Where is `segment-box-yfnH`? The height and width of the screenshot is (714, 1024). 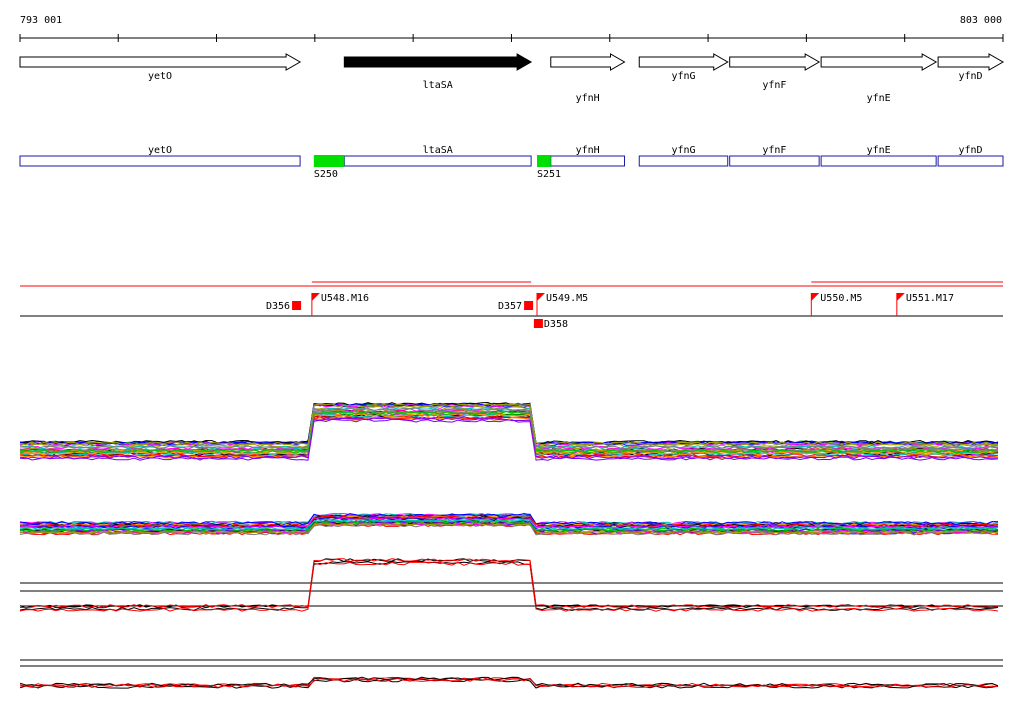
segment-box-yfnH is located at coordinates (588, 161).